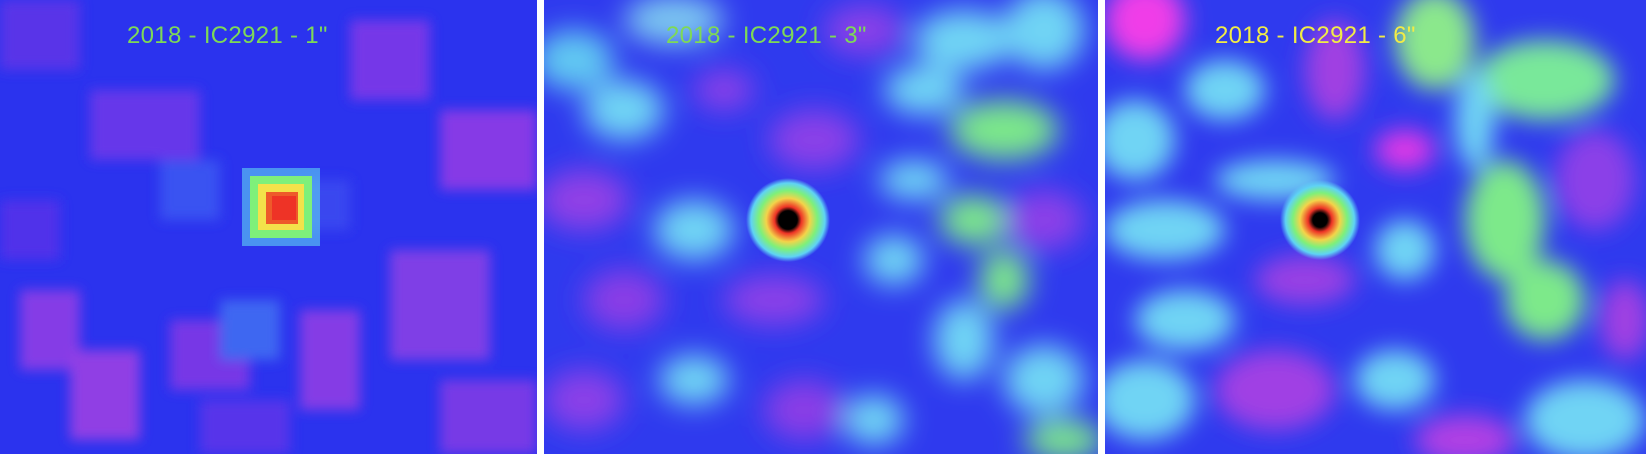  I want to click on panel-label: 2018 - IC2921 - 1", so click(227, 35).